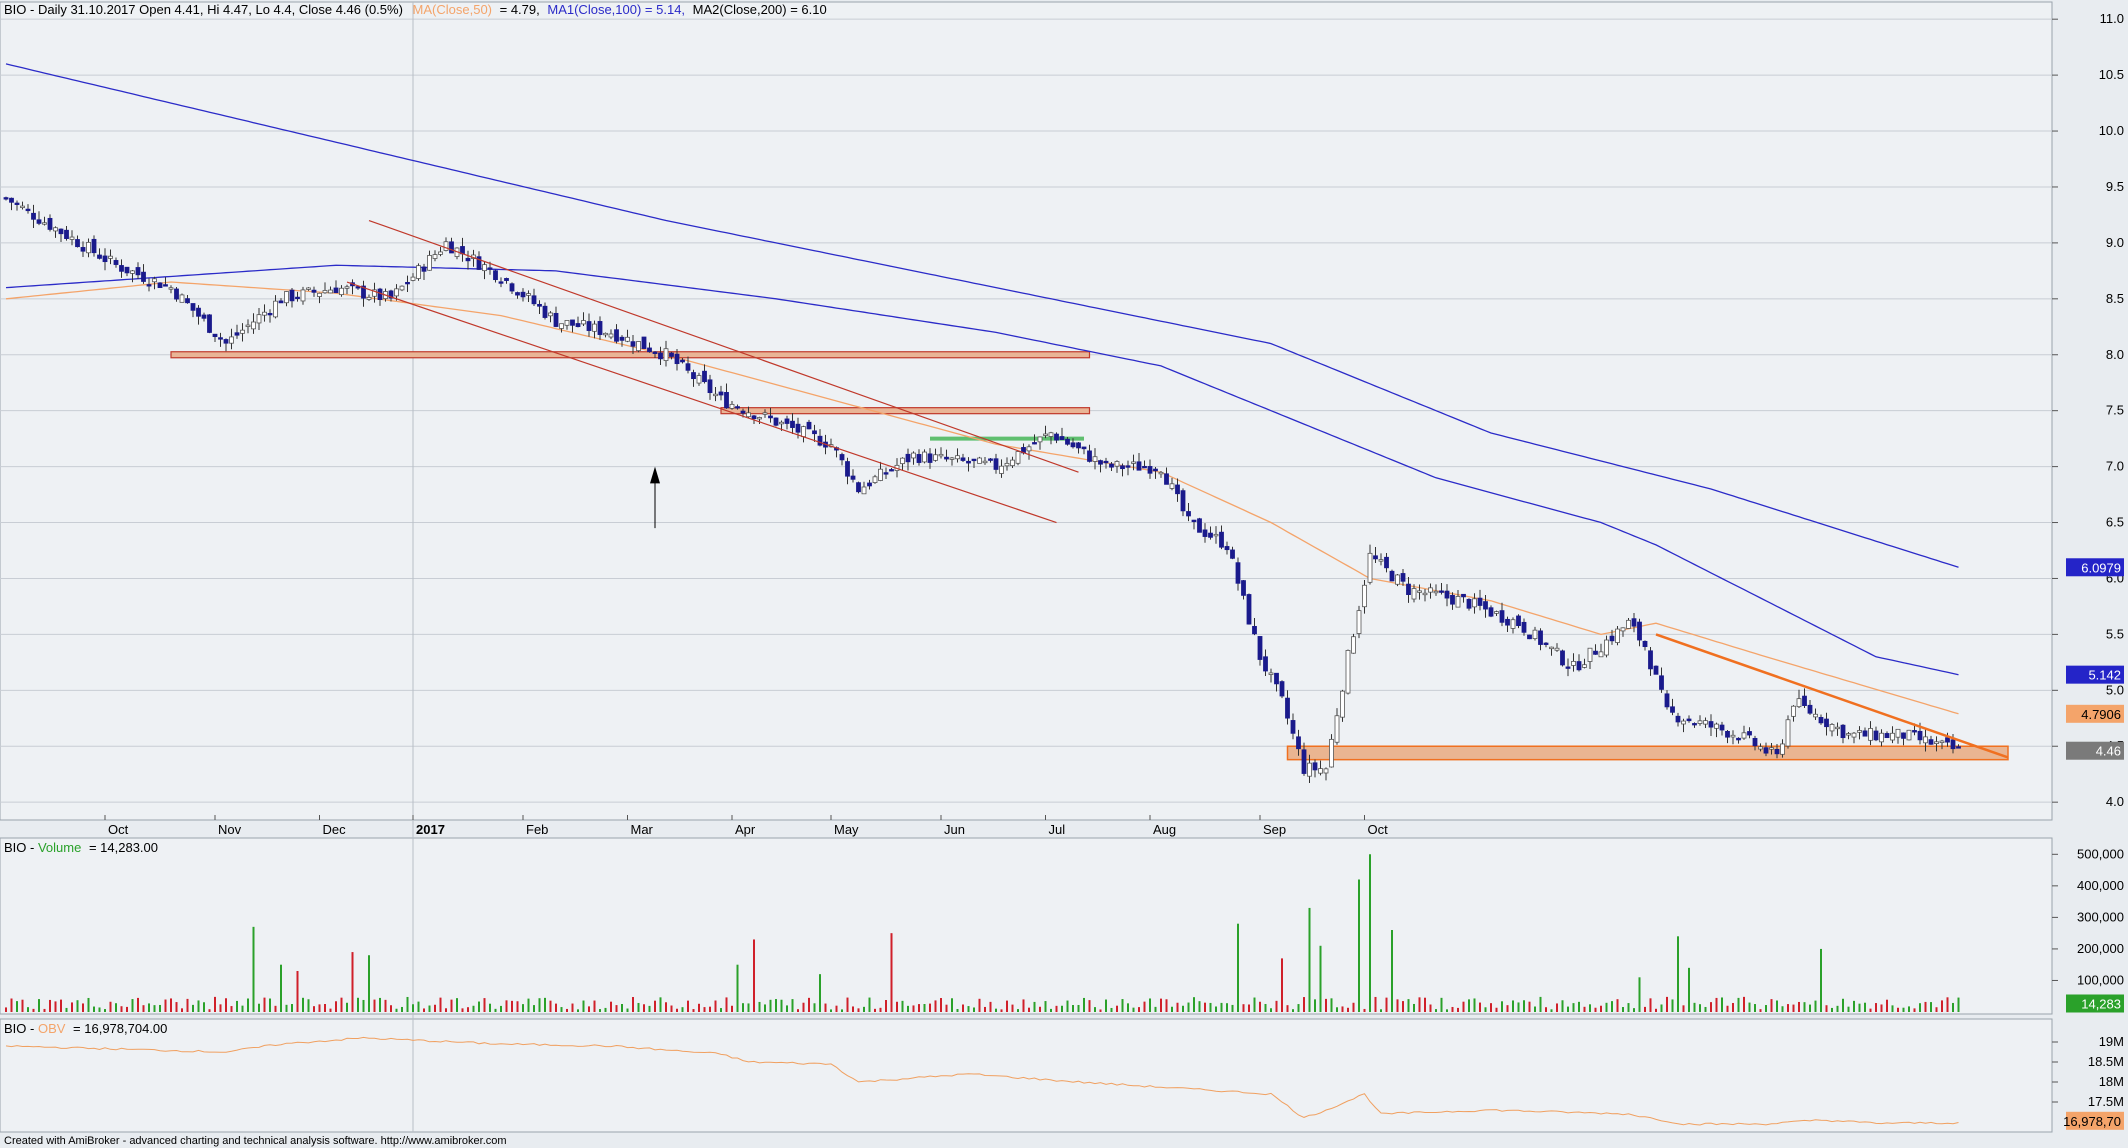 This screenshot has height=1148, width=2128. Describe the element at coordinates (2106, 1061) in the screenshot. I see `obv-tick-label: 18.5M` at that location.